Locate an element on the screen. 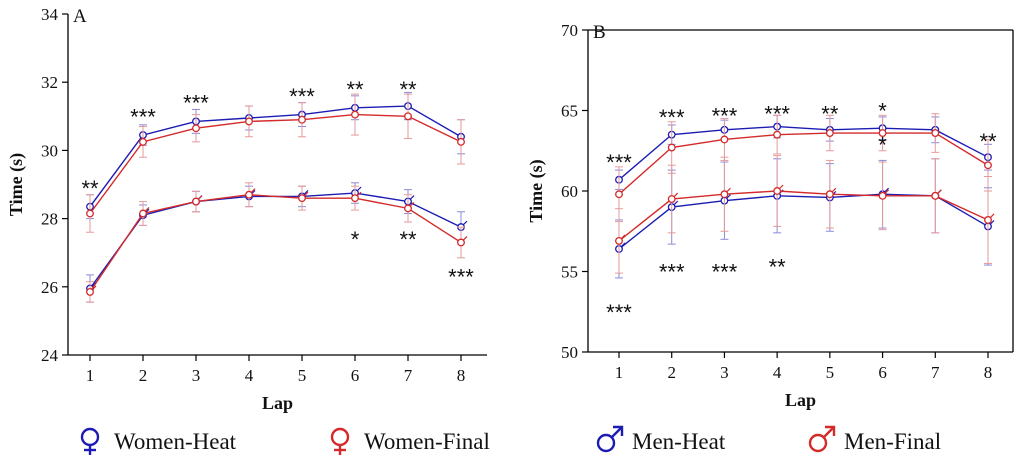  male-symbol-icon is located at coordinates (610, 439).